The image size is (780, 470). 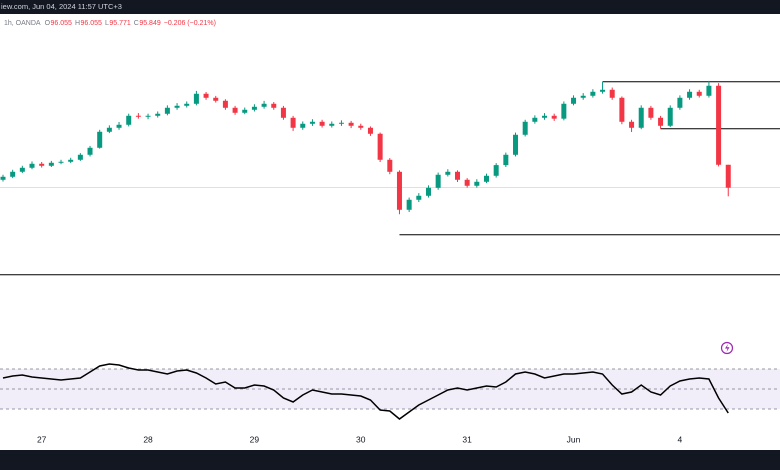 What do you see at coordinates (107, 23) in the screenshot?
I see `legend-key: L` at bounding box center [107, 23].